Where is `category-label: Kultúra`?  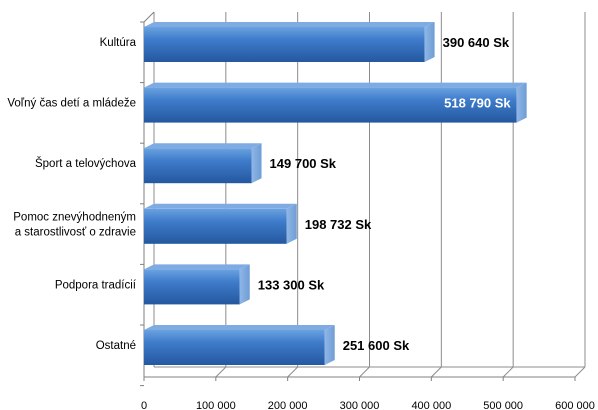 category-label: Kultúra is located at coordinates (118, 43).